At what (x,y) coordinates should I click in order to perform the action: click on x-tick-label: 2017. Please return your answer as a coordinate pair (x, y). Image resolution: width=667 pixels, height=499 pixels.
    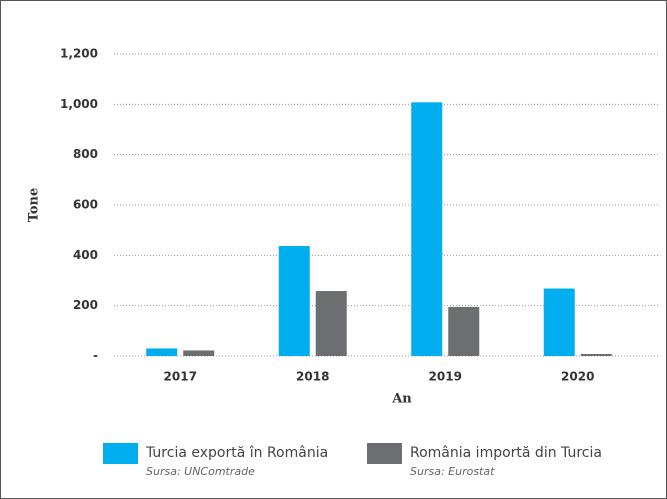
    Looking at the image, I should click on (180, 377).